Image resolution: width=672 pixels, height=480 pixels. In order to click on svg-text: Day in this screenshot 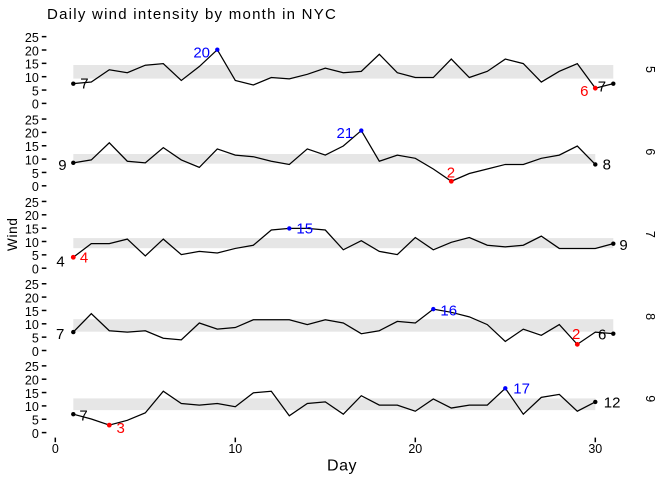, I will do `click(342, 465)`.